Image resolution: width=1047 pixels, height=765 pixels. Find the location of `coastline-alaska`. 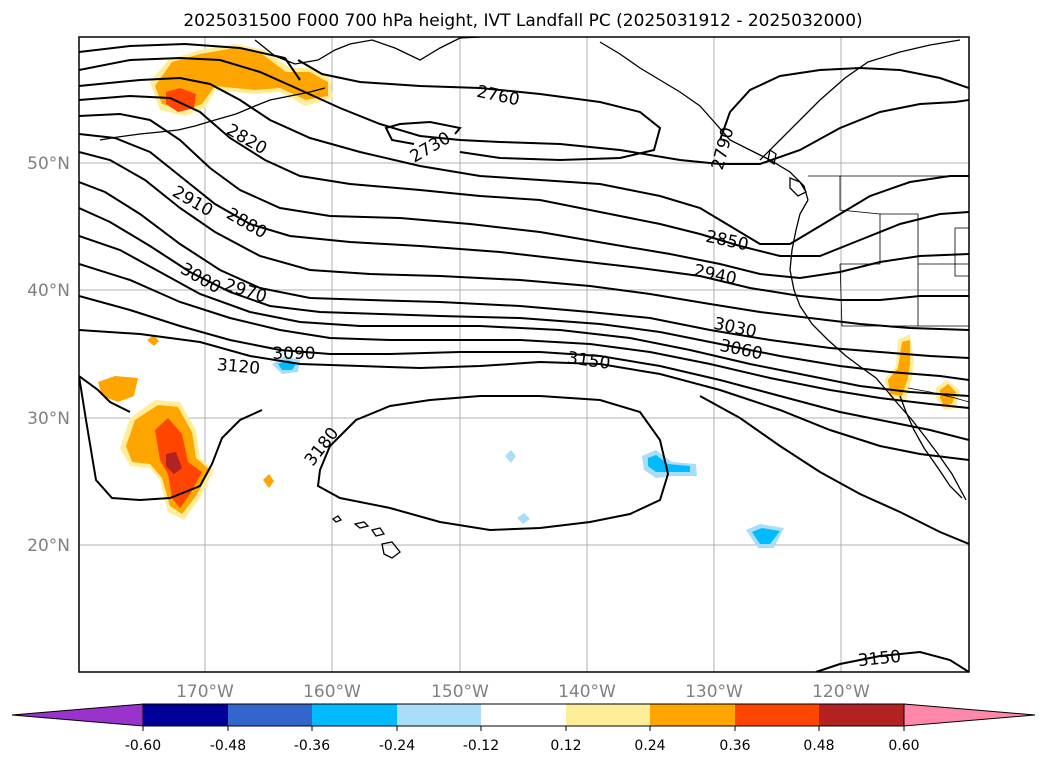

coastline-alaska is located at coordinates (367, 51).